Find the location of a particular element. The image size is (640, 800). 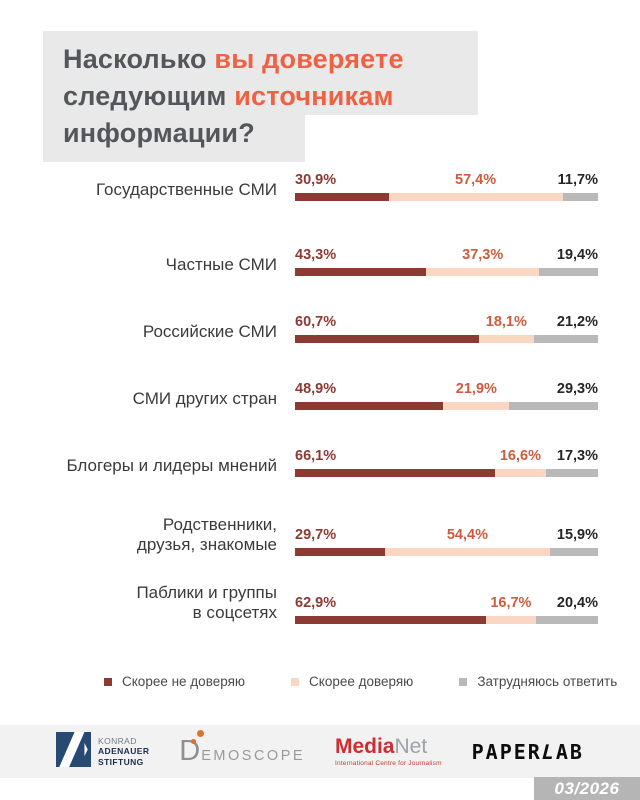

value-labels: 48,9% 21,9% 29,3% is located at coordinates (446, 390).